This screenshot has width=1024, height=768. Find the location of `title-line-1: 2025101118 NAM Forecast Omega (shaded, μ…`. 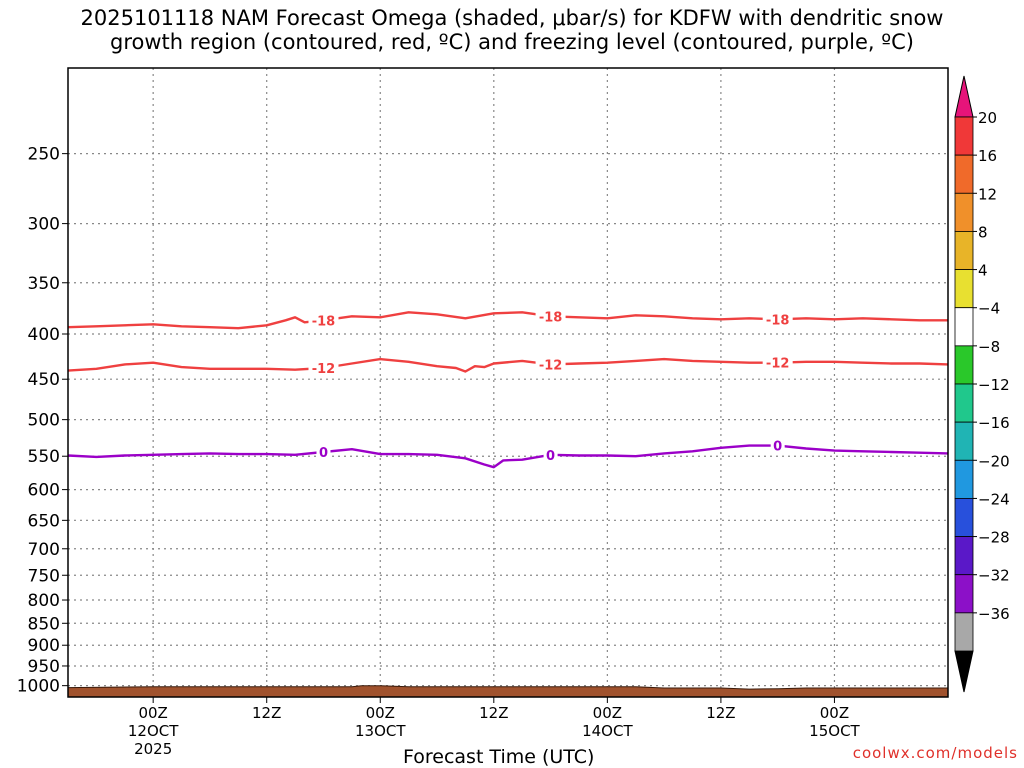

title-line-1: 2025101118 NAM Forecast Omega (shaded, μ… is located at coordinates (512, 18).